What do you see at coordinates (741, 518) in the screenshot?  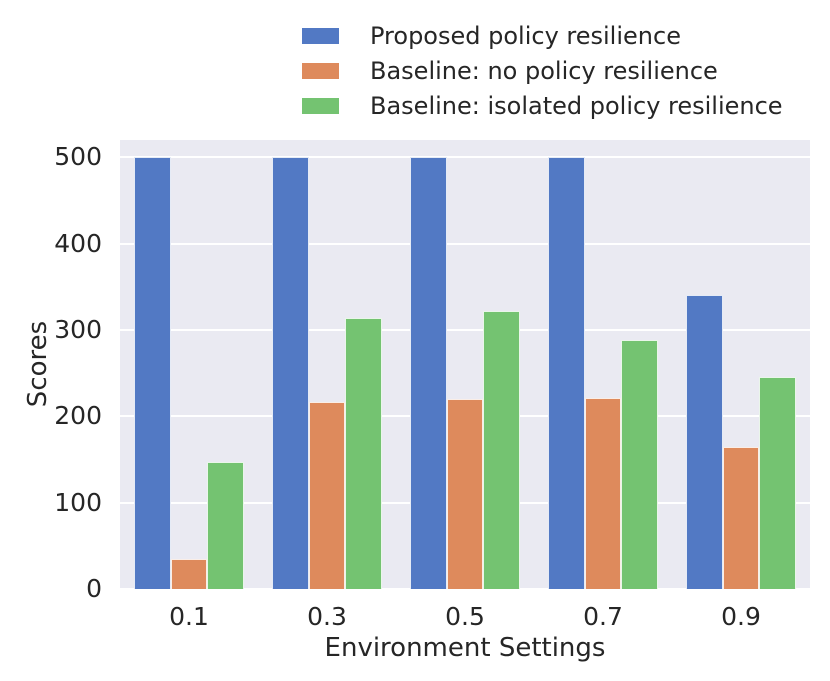 I see `bar-series1-cat4` at bounding box center [741, 518].